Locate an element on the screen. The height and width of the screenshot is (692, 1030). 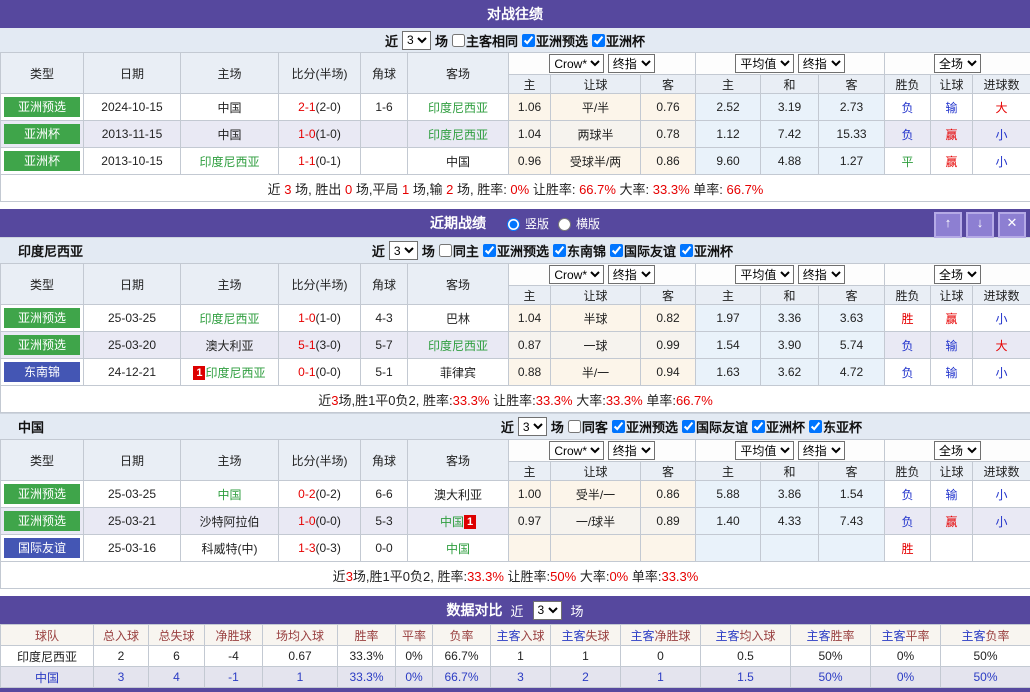
recent-titlebar: 近期战绩 竖版横版 ↑ ↓ ✕ is located at coordinates (515, 223).